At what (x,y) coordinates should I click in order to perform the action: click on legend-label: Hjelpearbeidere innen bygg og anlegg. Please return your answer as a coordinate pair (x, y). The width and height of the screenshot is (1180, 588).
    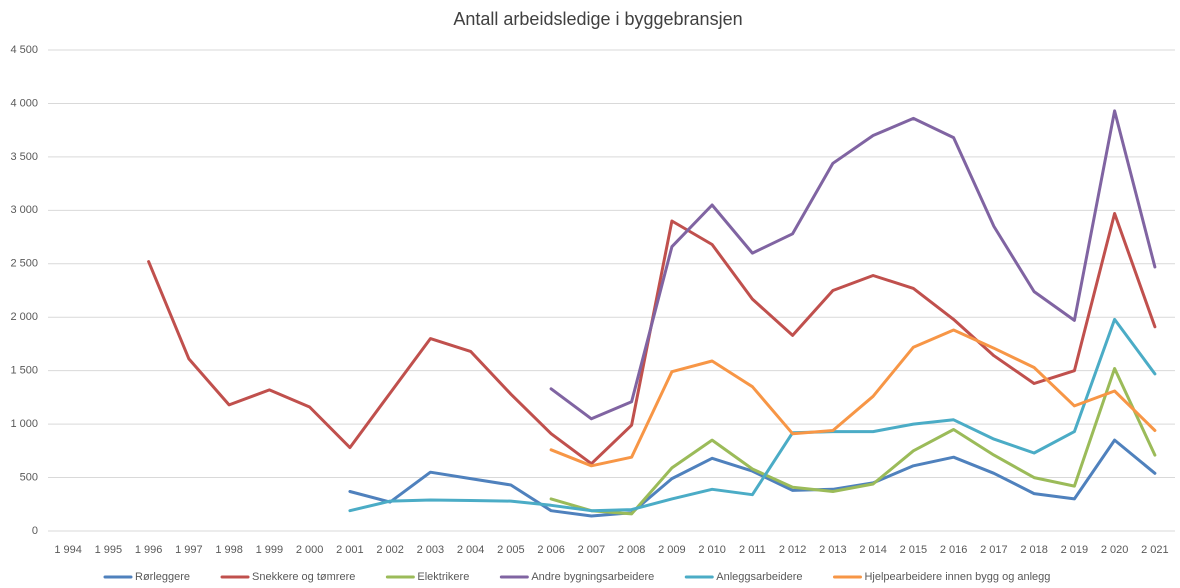
    Looking at the image, I should click on (957, 577).